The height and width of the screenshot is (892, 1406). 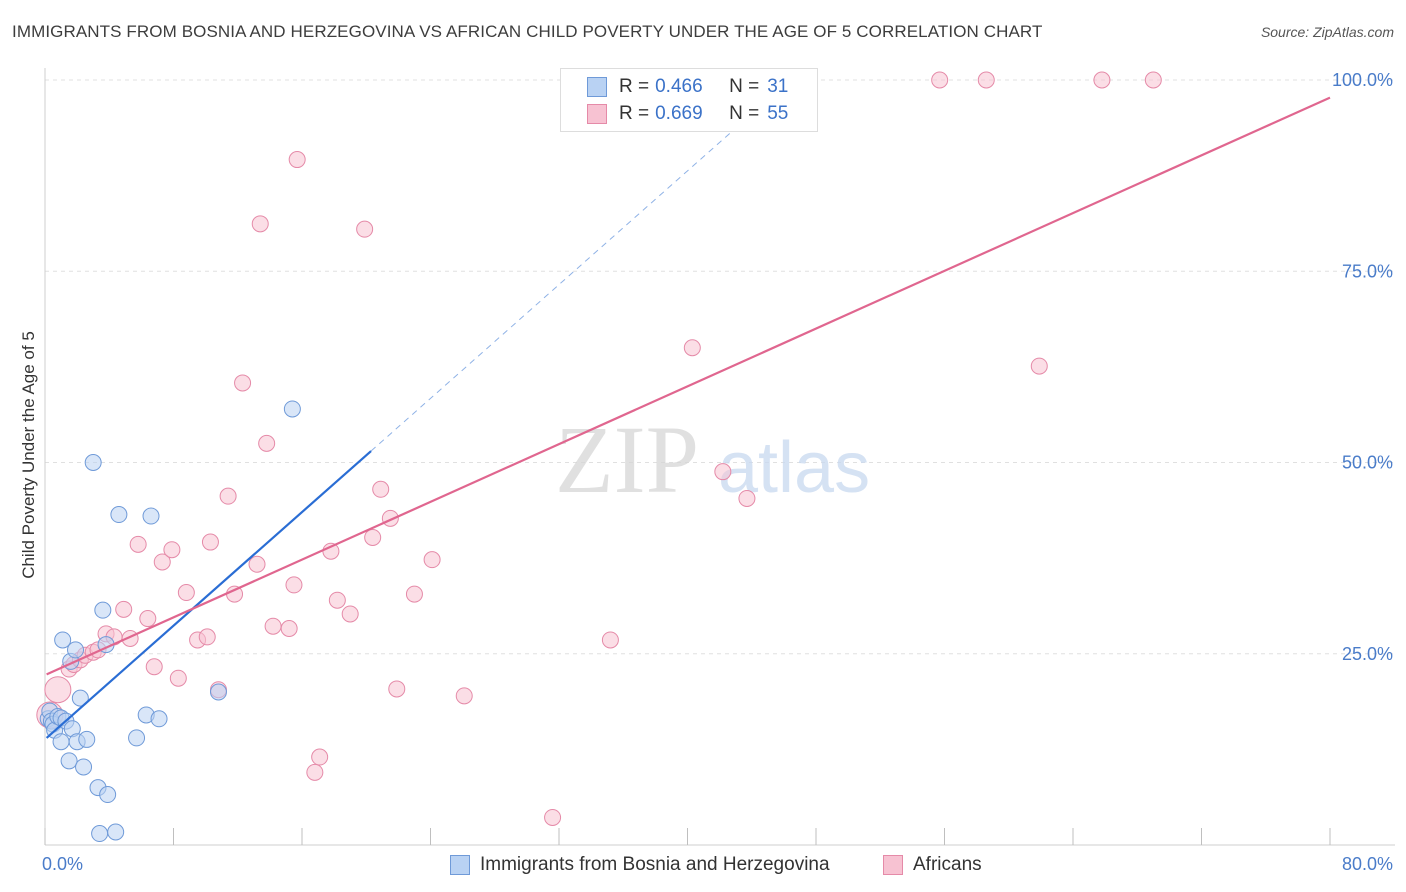 I want to click on trend-line-bosnia, so click(x=208, y=594).